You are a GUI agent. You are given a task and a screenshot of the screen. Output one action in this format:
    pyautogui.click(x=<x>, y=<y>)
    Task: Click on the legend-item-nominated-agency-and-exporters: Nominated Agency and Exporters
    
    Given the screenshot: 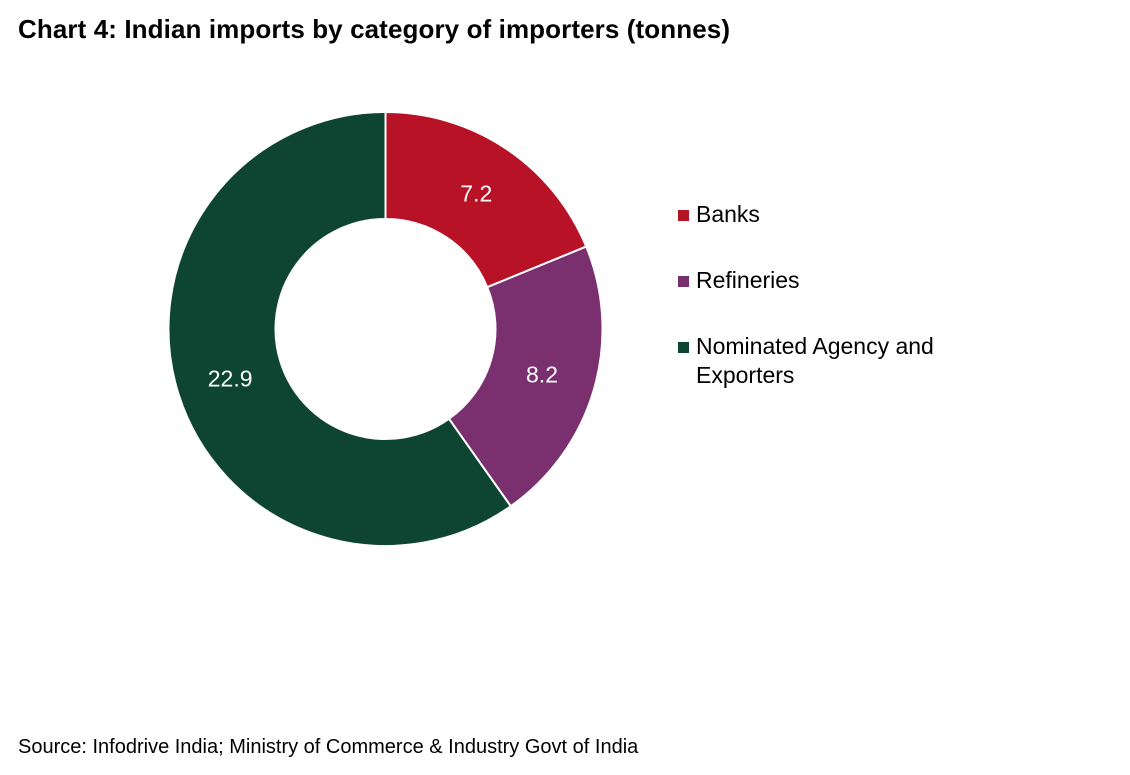 What is the action you would take?
    pyautogui.click(x=838, y=361)
    